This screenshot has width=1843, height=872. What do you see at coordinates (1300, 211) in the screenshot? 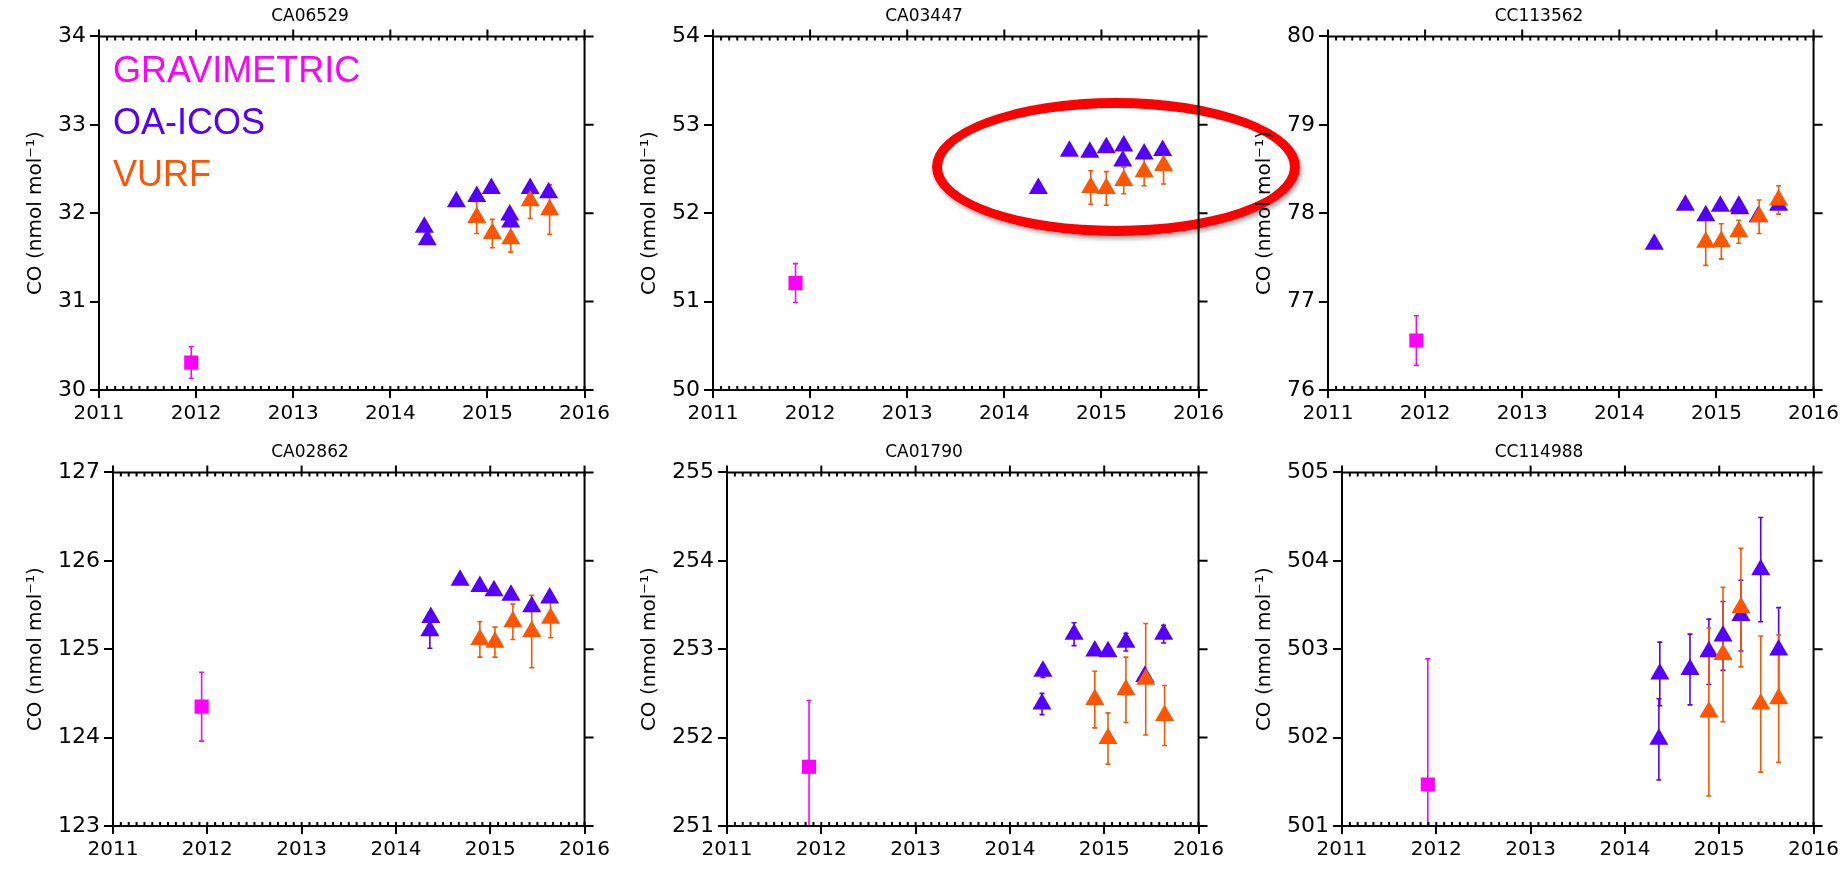
I see `y-tick-label: 78` at bounding box center [1300, 211].